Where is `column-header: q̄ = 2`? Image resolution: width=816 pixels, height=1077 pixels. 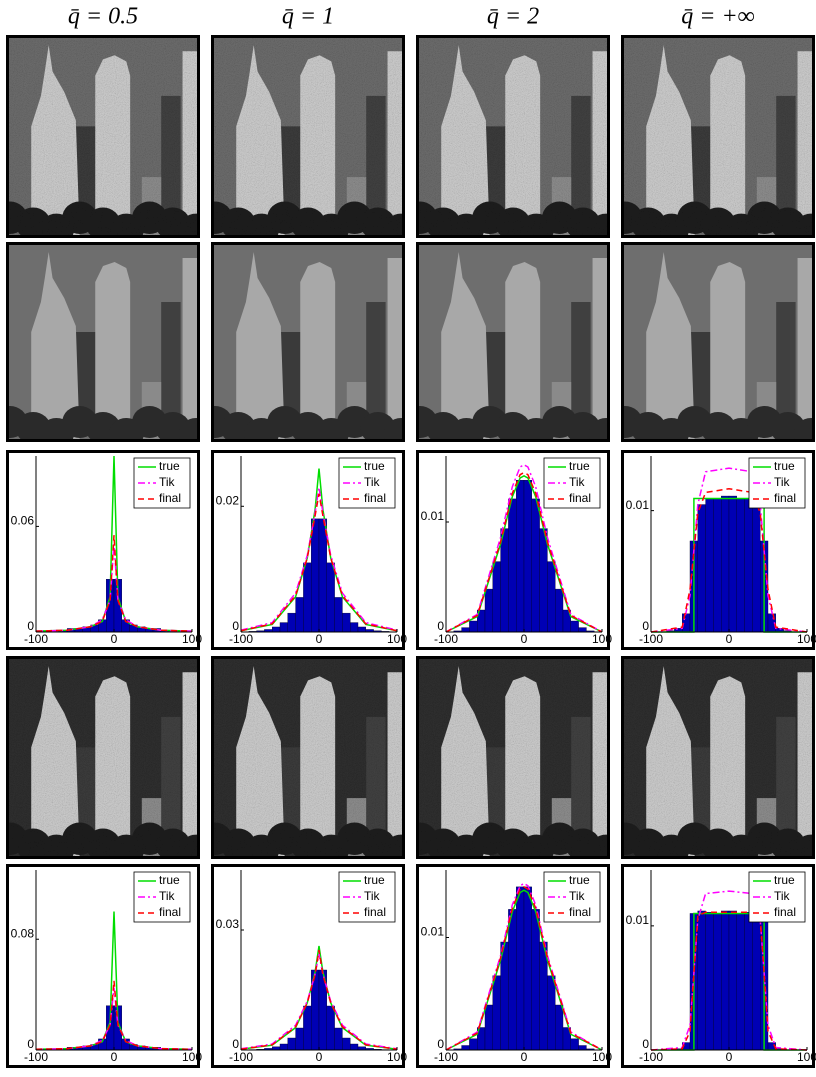 column-header: q̄ = 2 is located at coordinates (513, 17).